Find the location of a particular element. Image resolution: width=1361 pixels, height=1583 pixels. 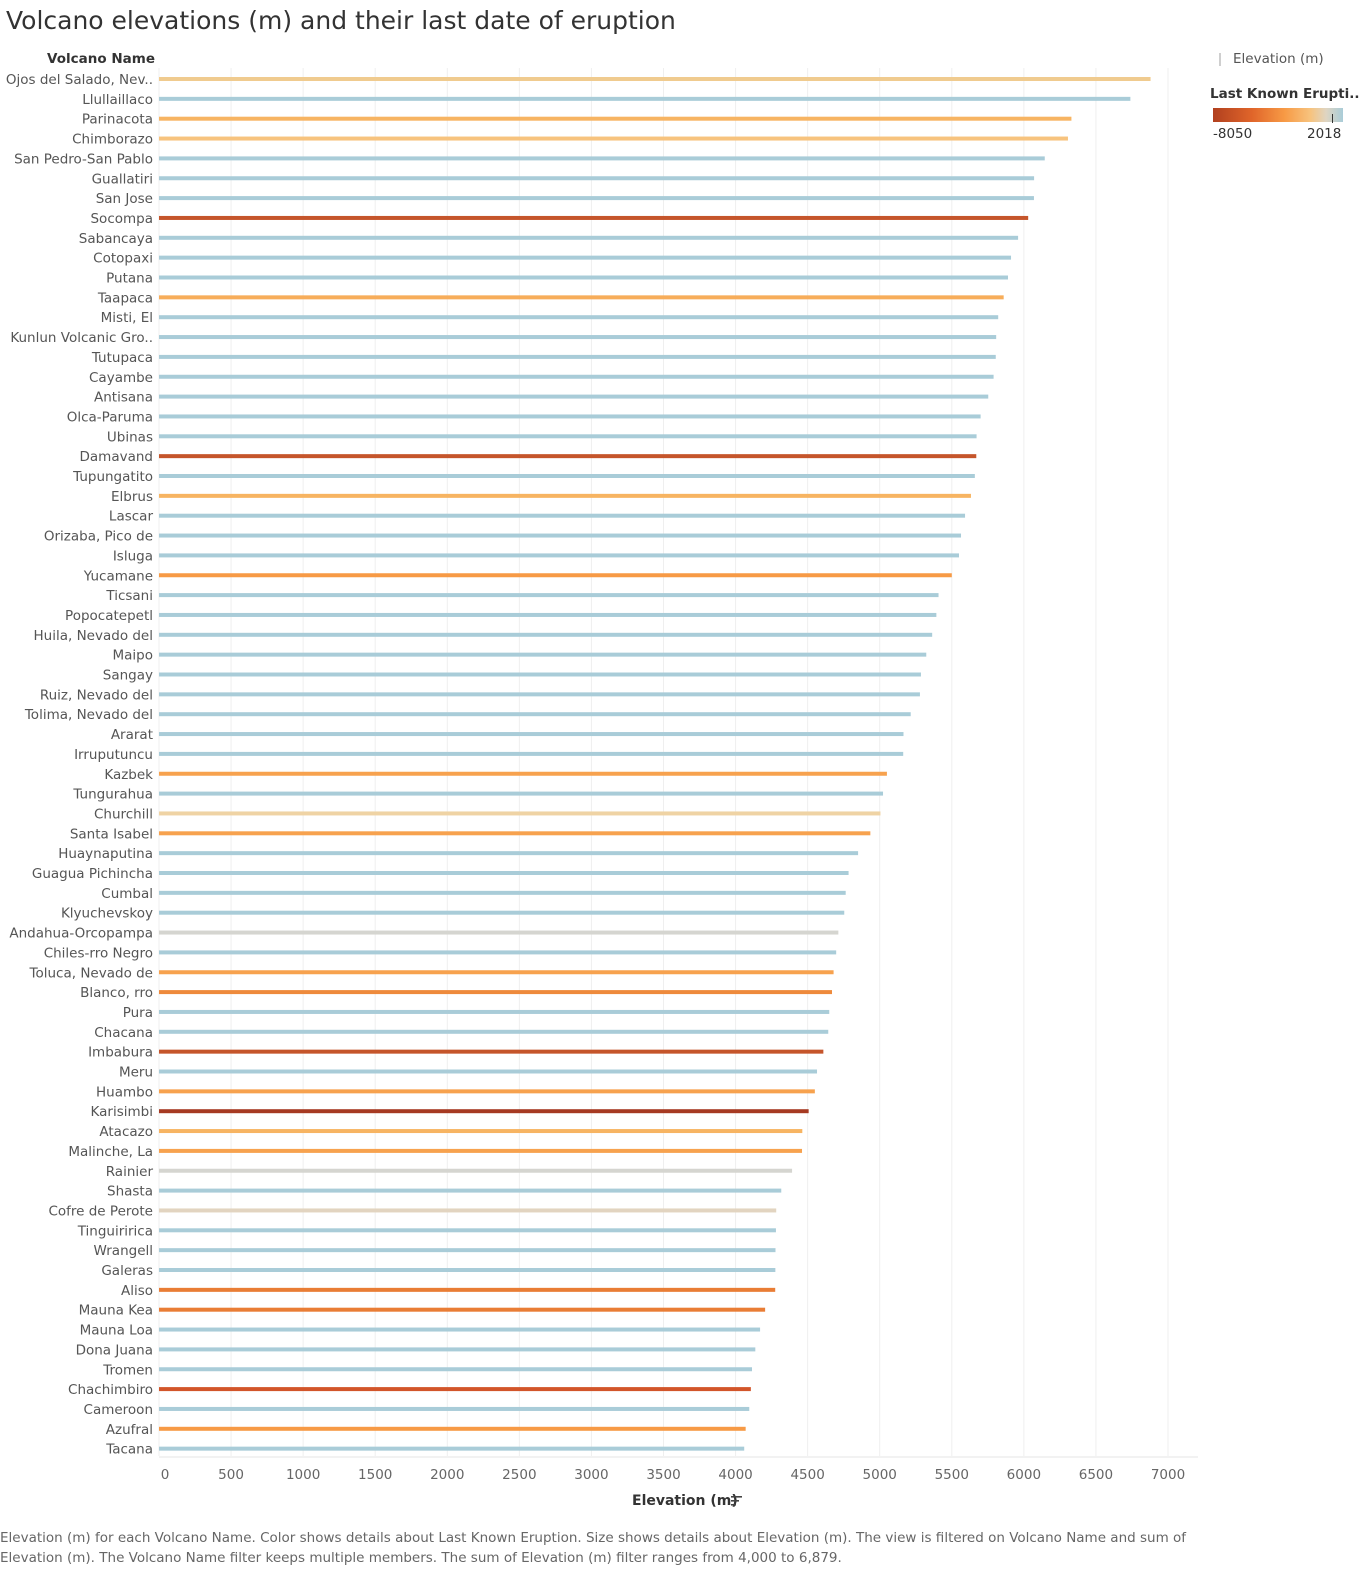

volcano-name-label: Huila, Nevado del is located at coordinates (93, 636).